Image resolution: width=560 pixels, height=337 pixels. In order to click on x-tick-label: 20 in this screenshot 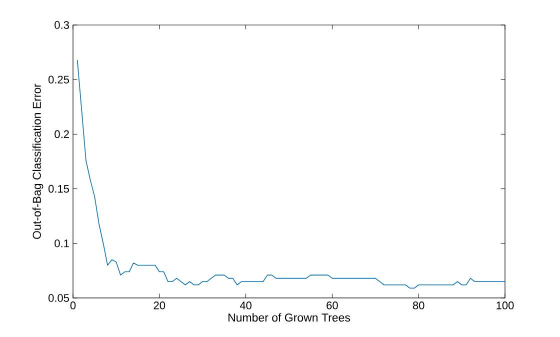, I will do `click(160, 306)`.